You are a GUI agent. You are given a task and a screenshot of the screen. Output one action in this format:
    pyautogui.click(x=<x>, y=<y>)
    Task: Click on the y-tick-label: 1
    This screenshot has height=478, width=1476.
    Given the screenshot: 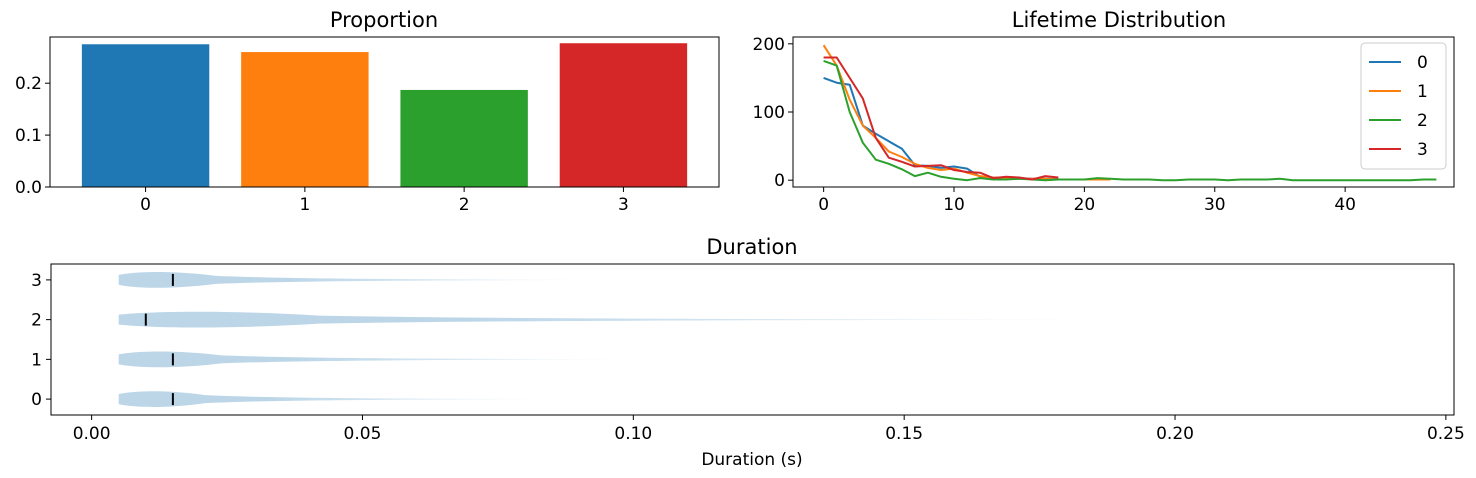 What is the action you would take?
    pyautogui.click(x=36, y=360)
    